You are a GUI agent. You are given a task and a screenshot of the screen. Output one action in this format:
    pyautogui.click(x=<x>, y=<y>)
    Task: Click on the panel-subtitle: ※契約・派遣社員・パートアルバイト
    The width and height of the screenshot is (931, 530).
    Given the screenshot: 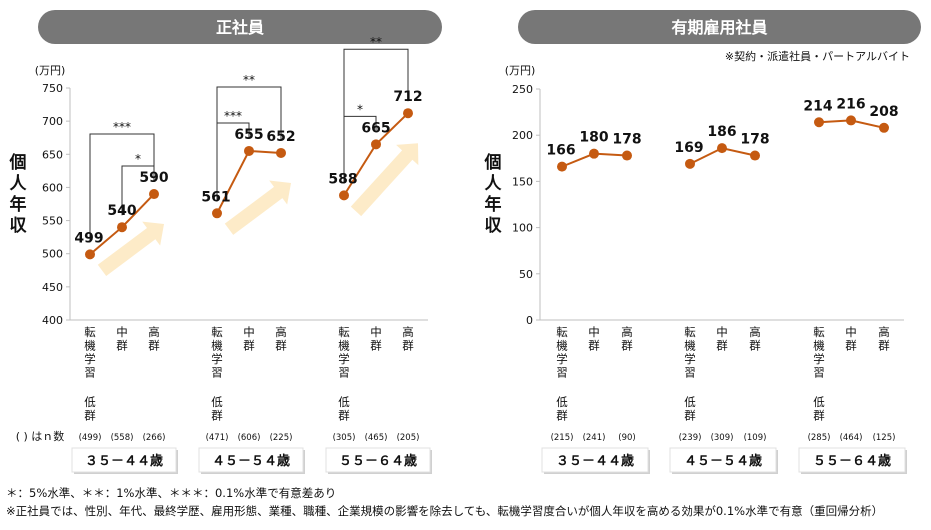 What is the action you would take?
    pyautogui.click(x=817, y=56)
    